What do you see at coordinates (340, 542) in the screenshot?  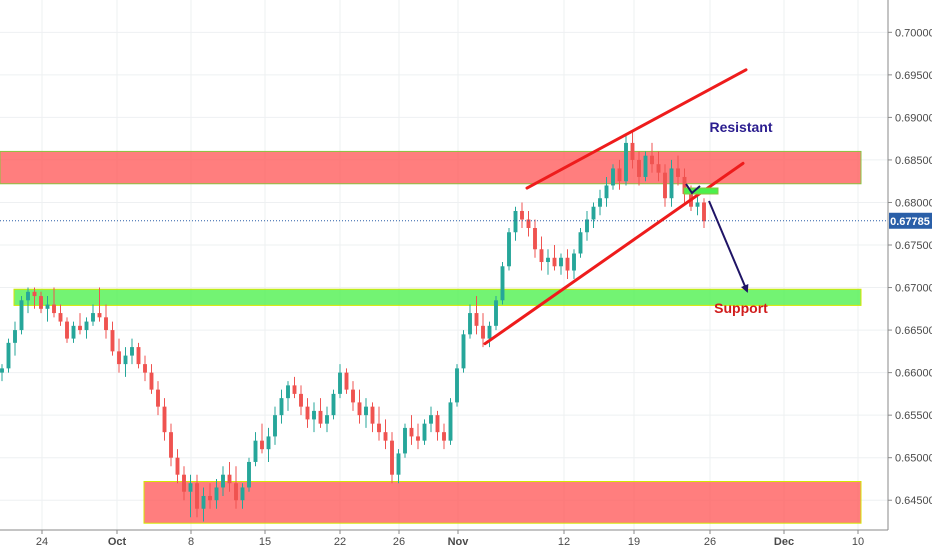 I see `x-tick-label: 22` at bounding box center [340, 542].